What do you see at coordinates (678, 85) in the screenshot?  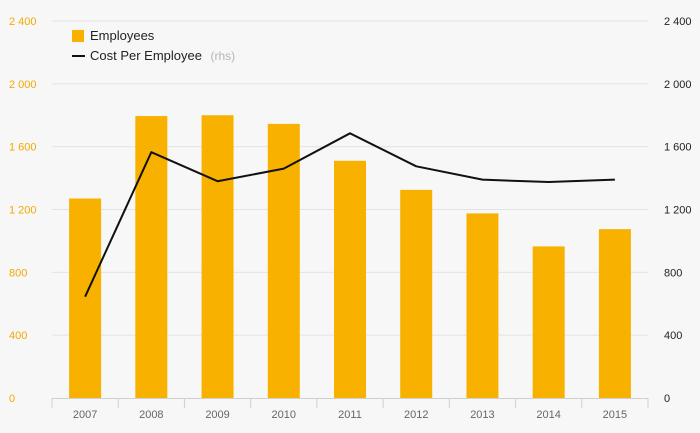 I see `y-right-tick-label: 2 000` at bounding box center [678, 85].